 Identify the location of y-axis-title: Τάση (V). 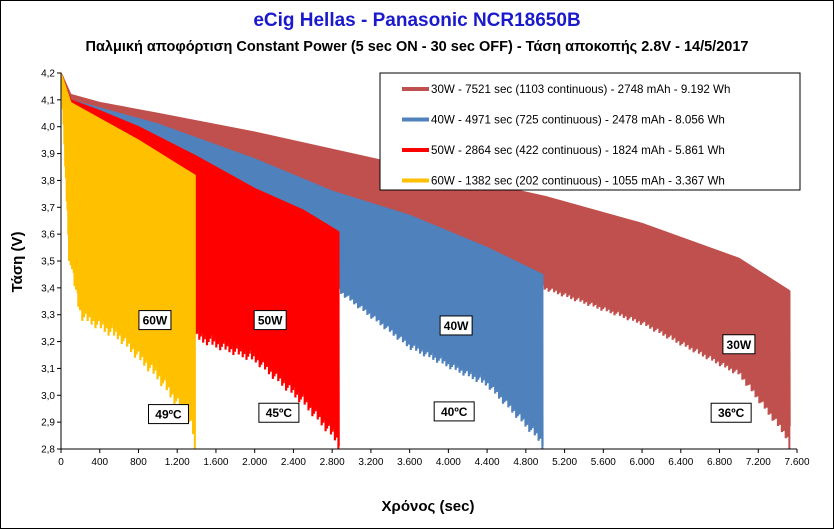
(17, 262).